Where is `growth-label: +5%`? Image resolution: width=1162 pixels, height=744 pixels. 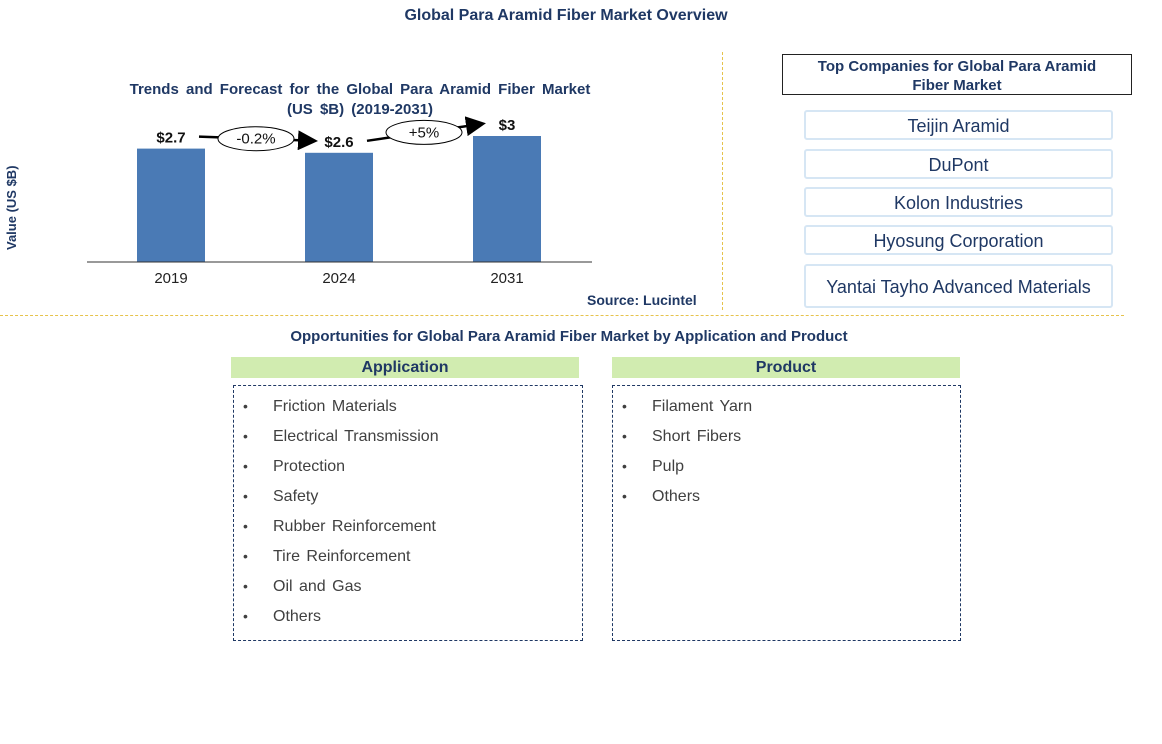
growth-label: +5% is located at coordinates (424, 132).